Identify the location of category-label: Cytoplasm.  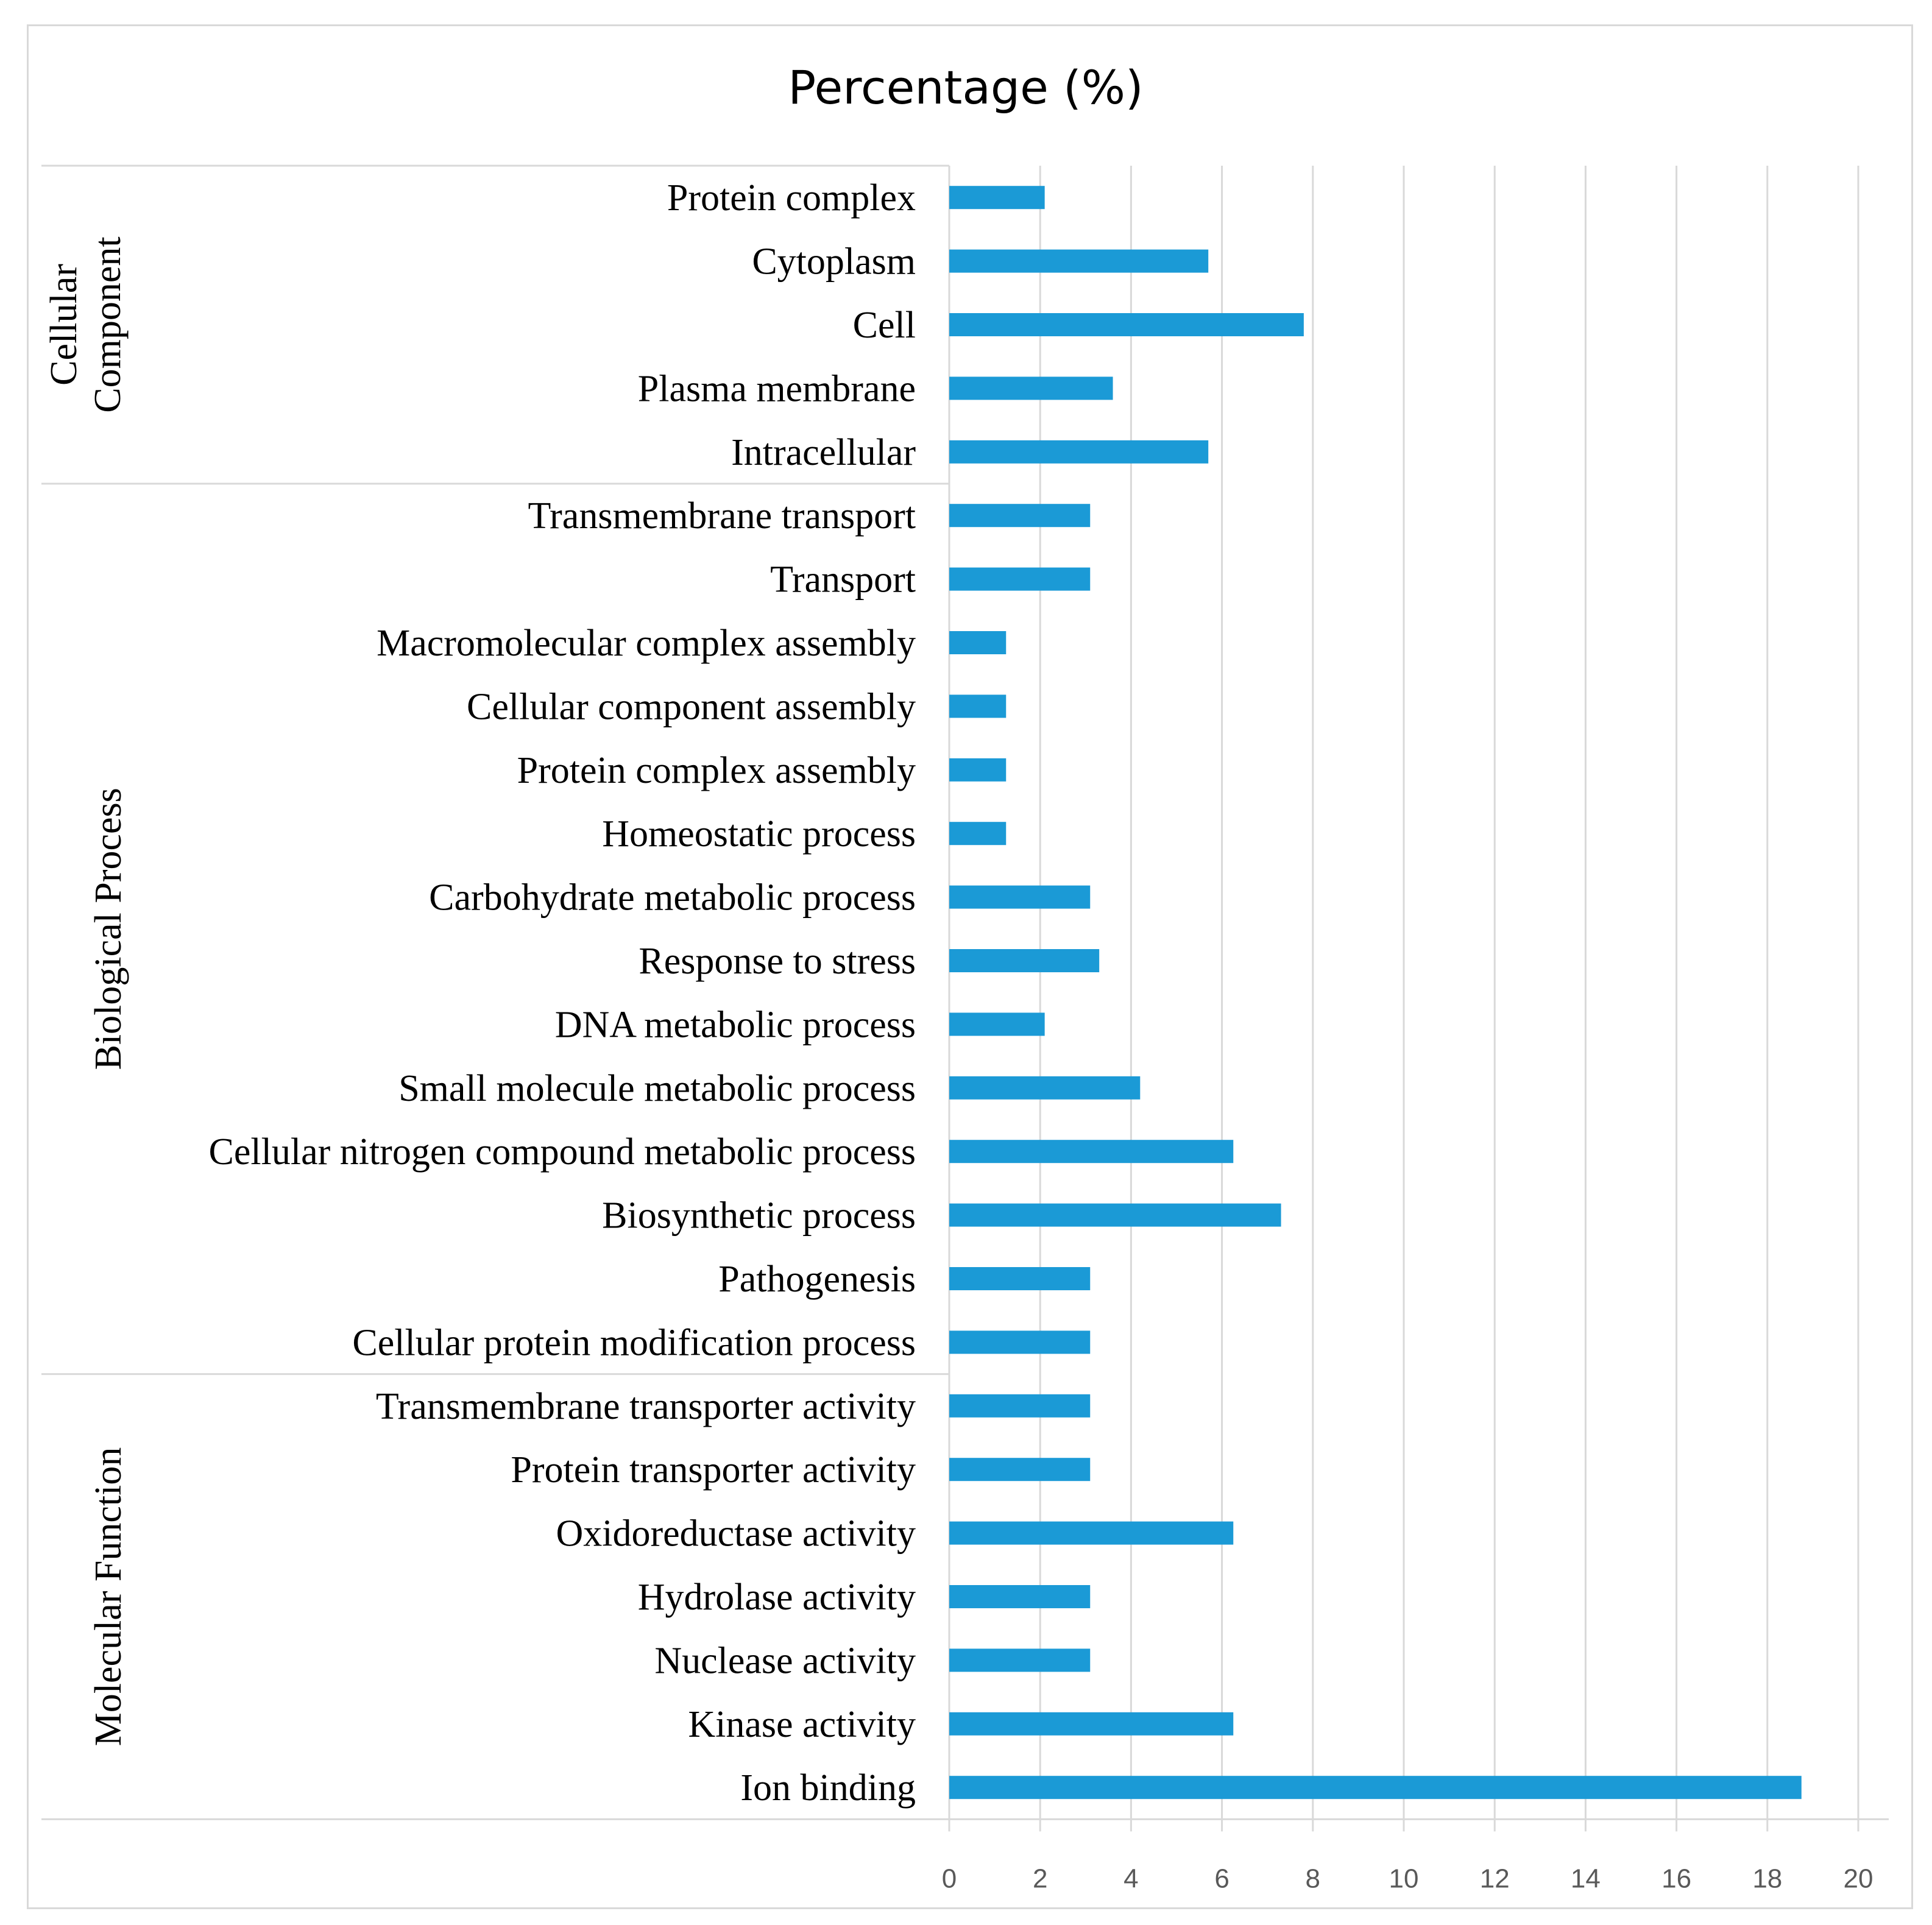
(834, 262).